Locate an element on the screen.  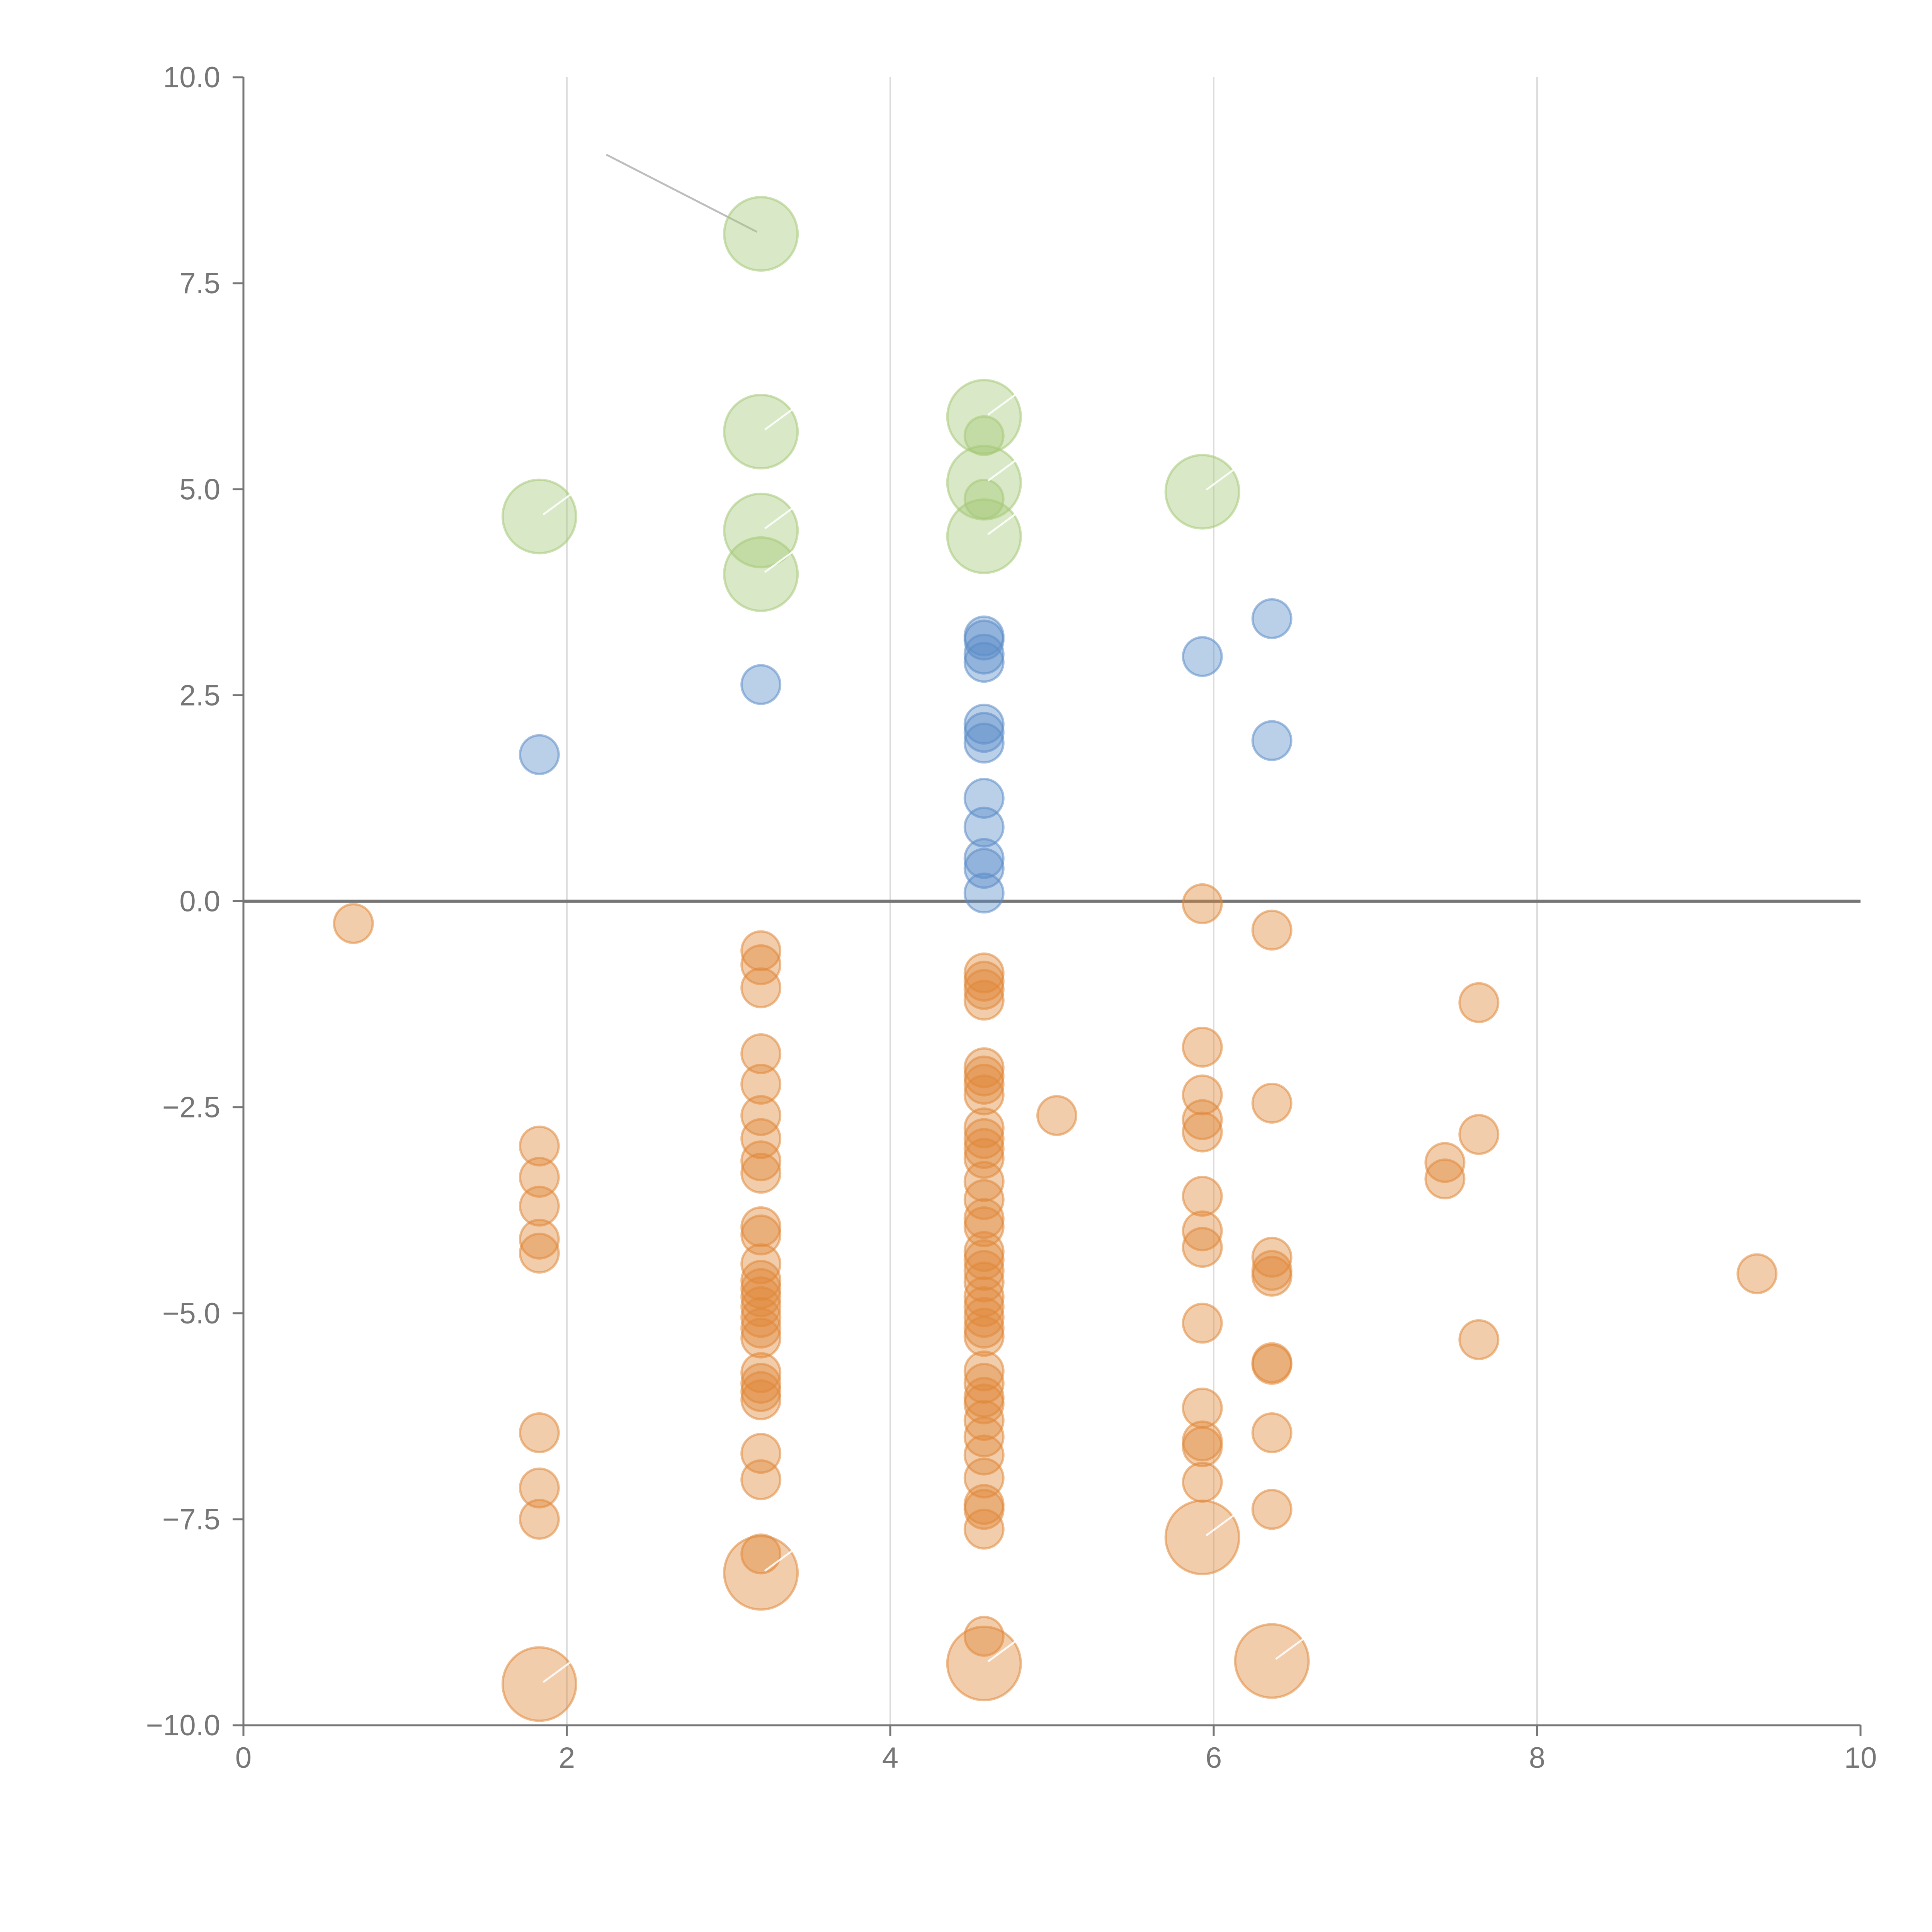
y-tick-label: −10.0 is located at coordinates (183, 1726).